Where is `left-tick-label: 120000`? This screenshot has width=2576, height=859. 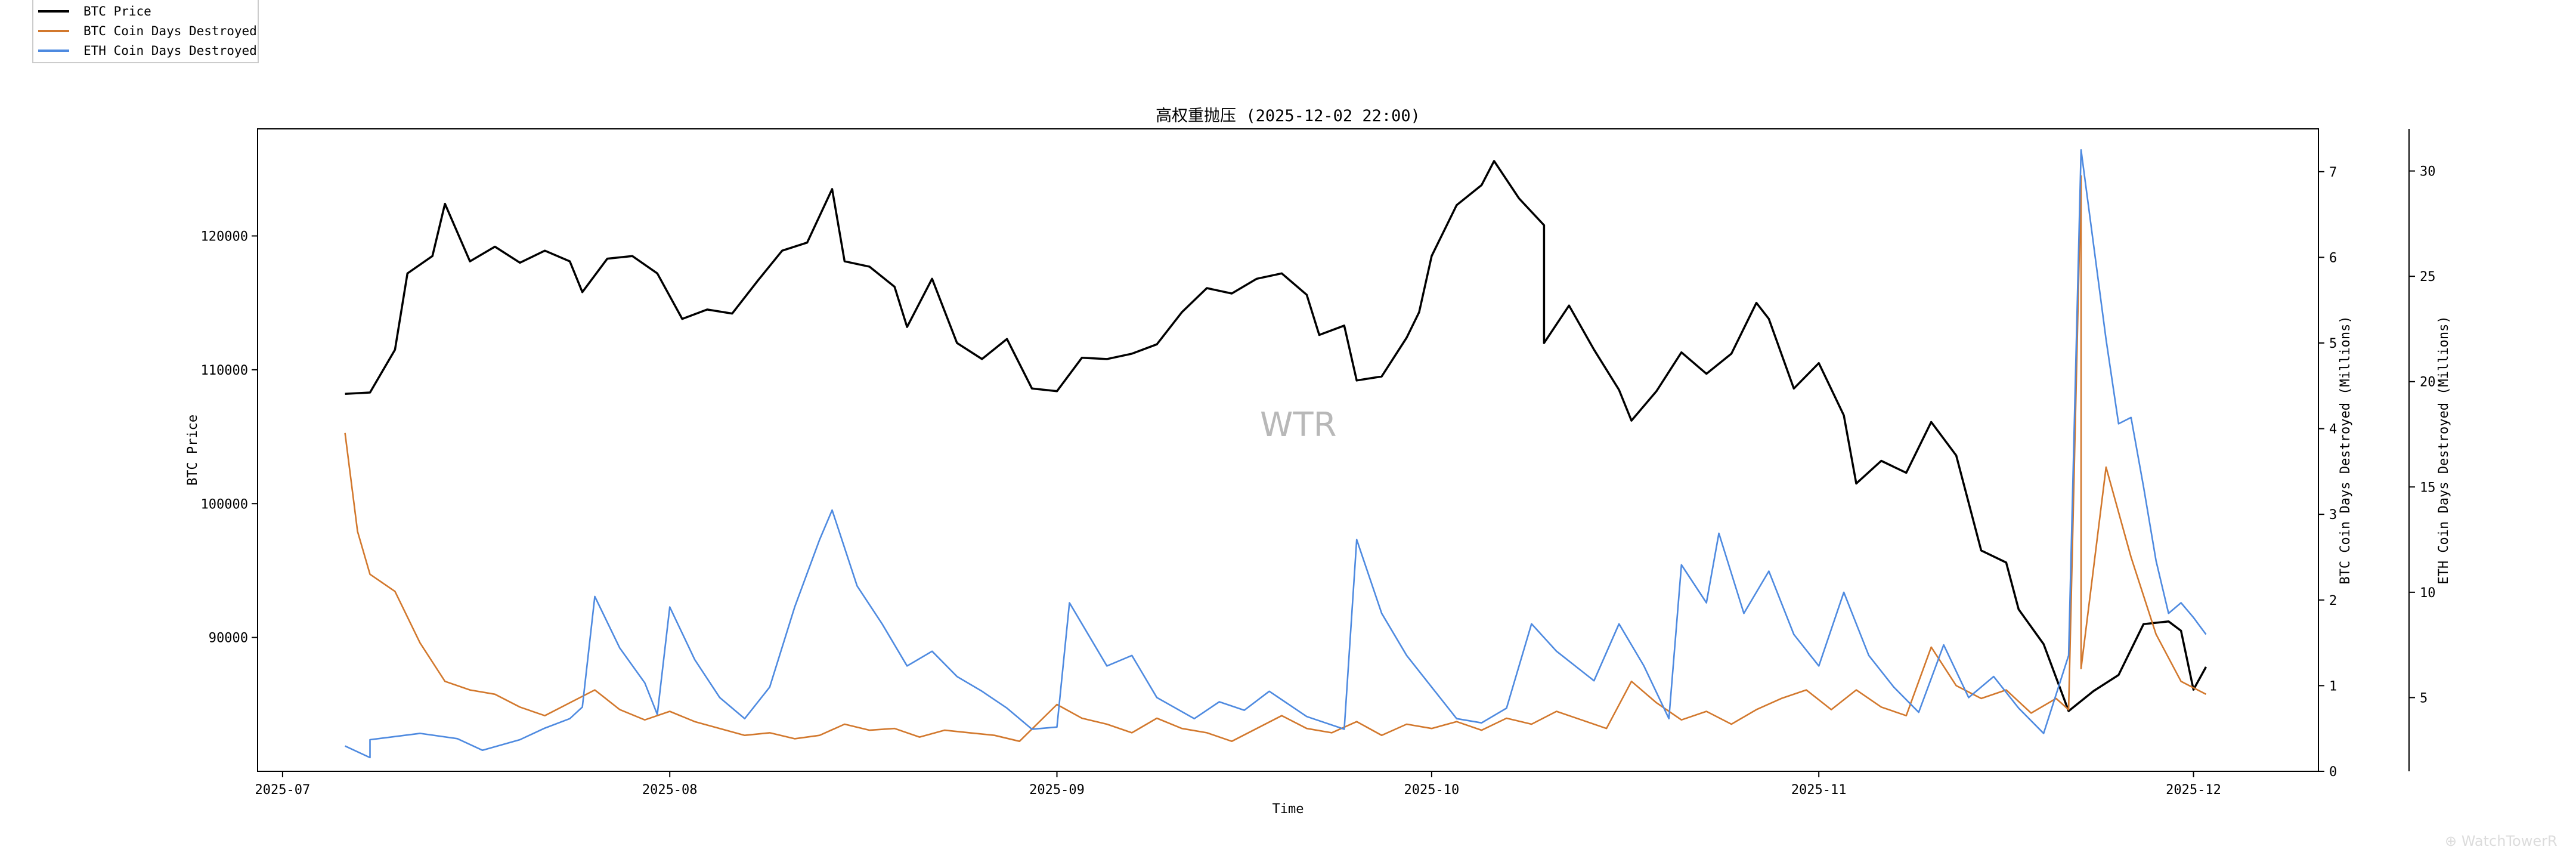
left-tick-label: 120000 is located at coordinates (224, 237).